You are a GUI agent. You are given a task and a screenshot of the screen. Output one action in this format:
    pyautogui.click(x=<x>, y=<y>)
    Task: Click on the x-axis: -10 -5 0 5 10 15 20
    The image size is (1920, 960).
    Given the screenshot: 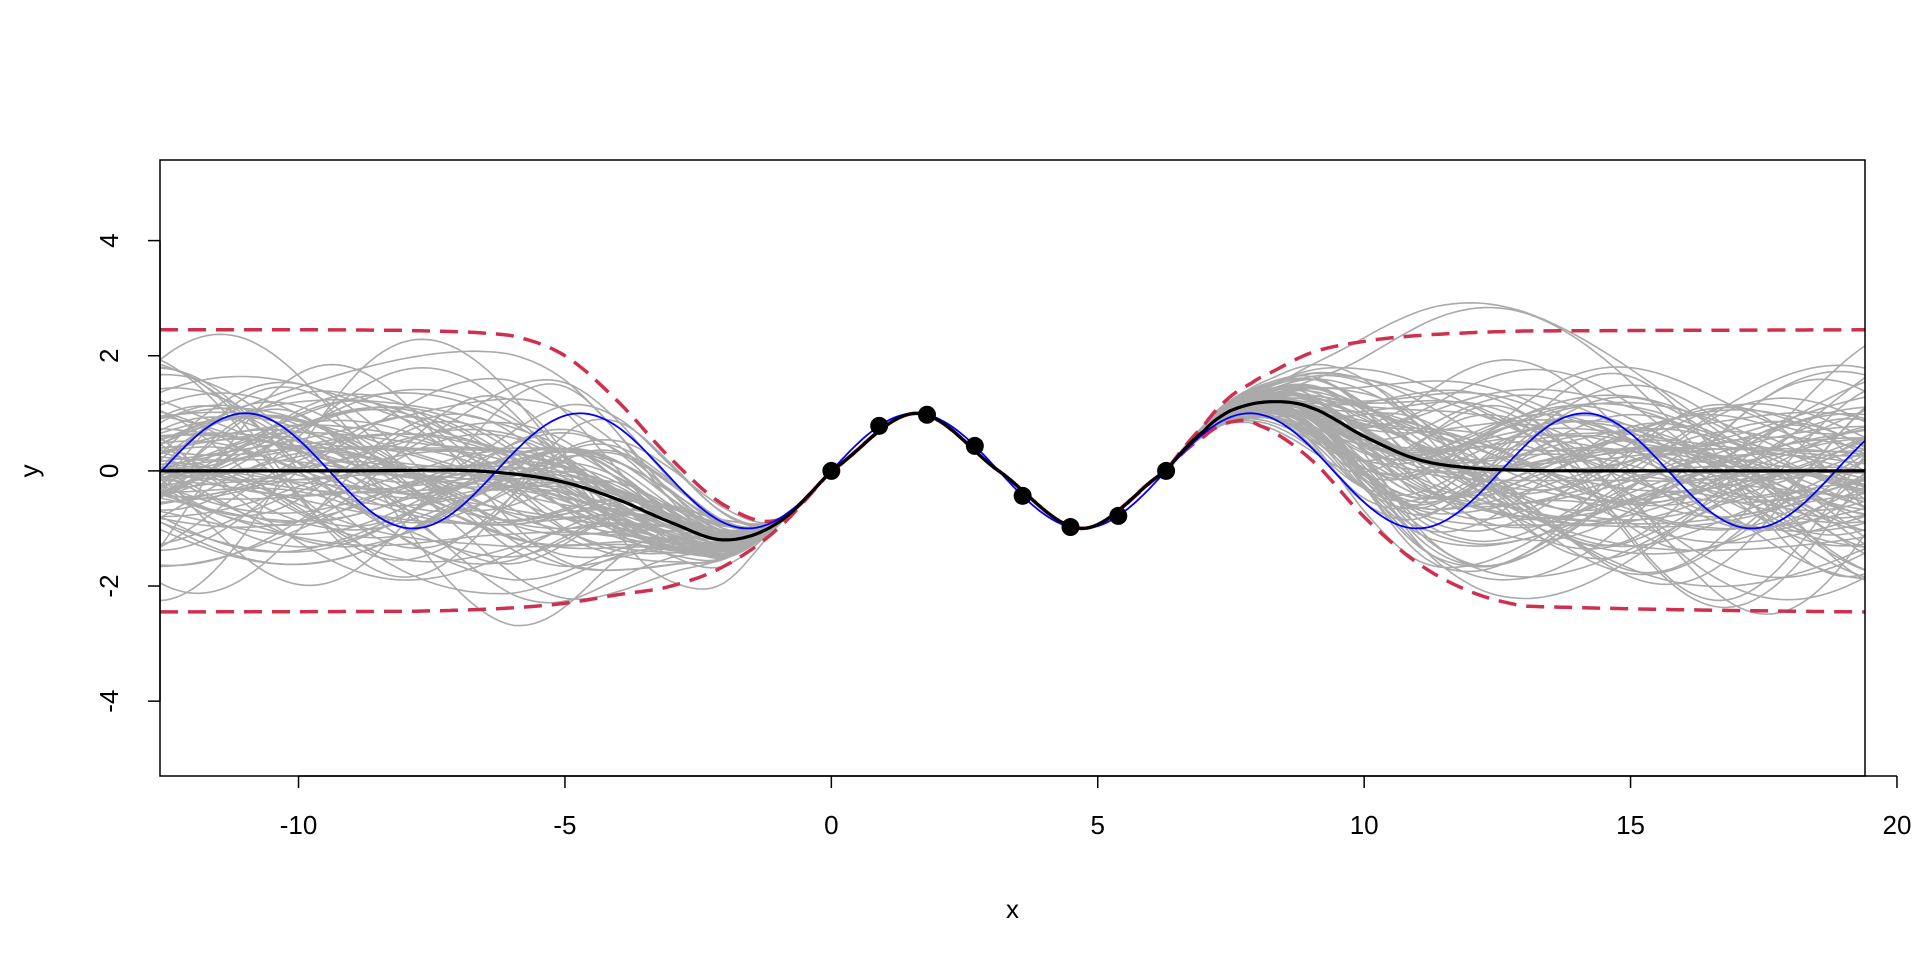 What is the action you would take?
    pyautogui.click(x=1096, y=807)
    